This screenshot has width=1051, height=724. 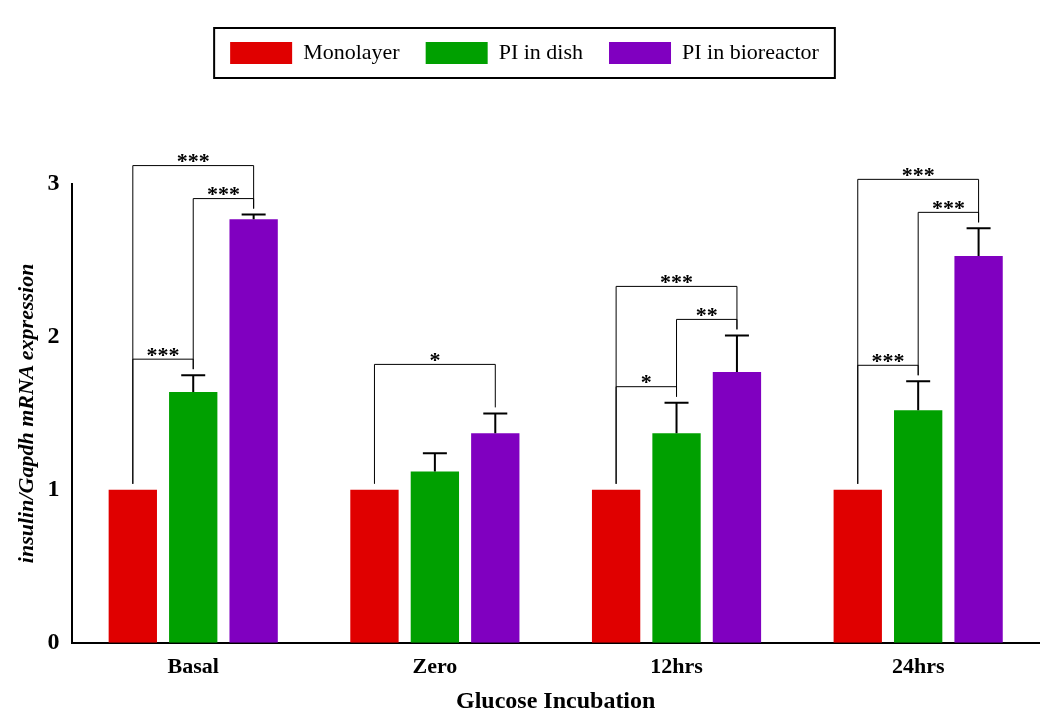 I want to click on x-tick-label: Zero, so click(x=435, y=665).